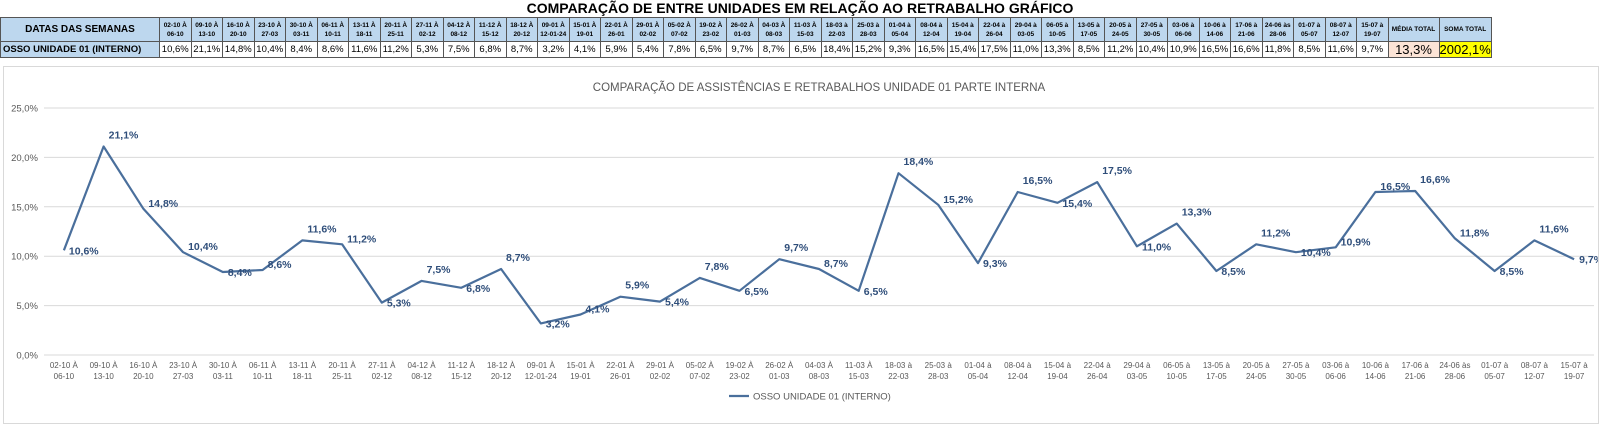 The width and height of the screenshot is (1600, 426). I want to click on x-tick-label: 19-07, so click(1574, 376).